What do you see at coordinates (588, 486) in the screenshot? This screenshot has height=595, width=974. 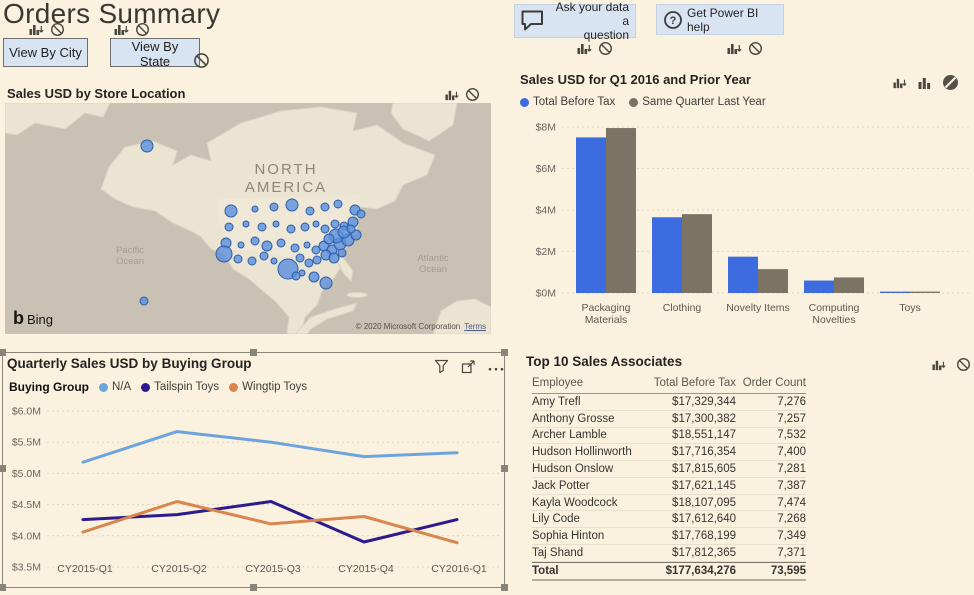 I see `cell-employee: Jack Potter` at bounding box center [588, 486].